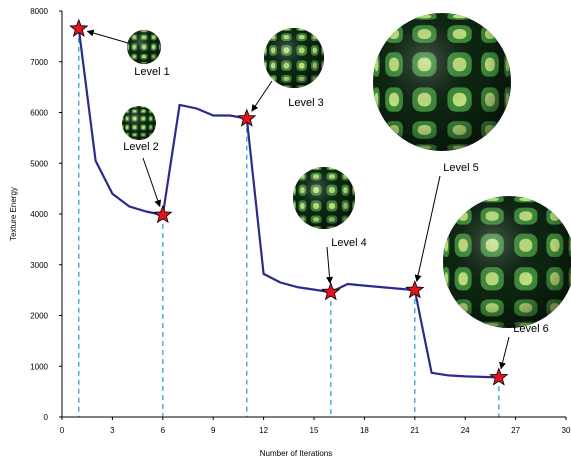 The height and width of the screenshot is (461, 571). What do you see at coordinates (151, 72) in the screenshot?
I see `level-label-1: Level 1` at bounding box center [151, 72].